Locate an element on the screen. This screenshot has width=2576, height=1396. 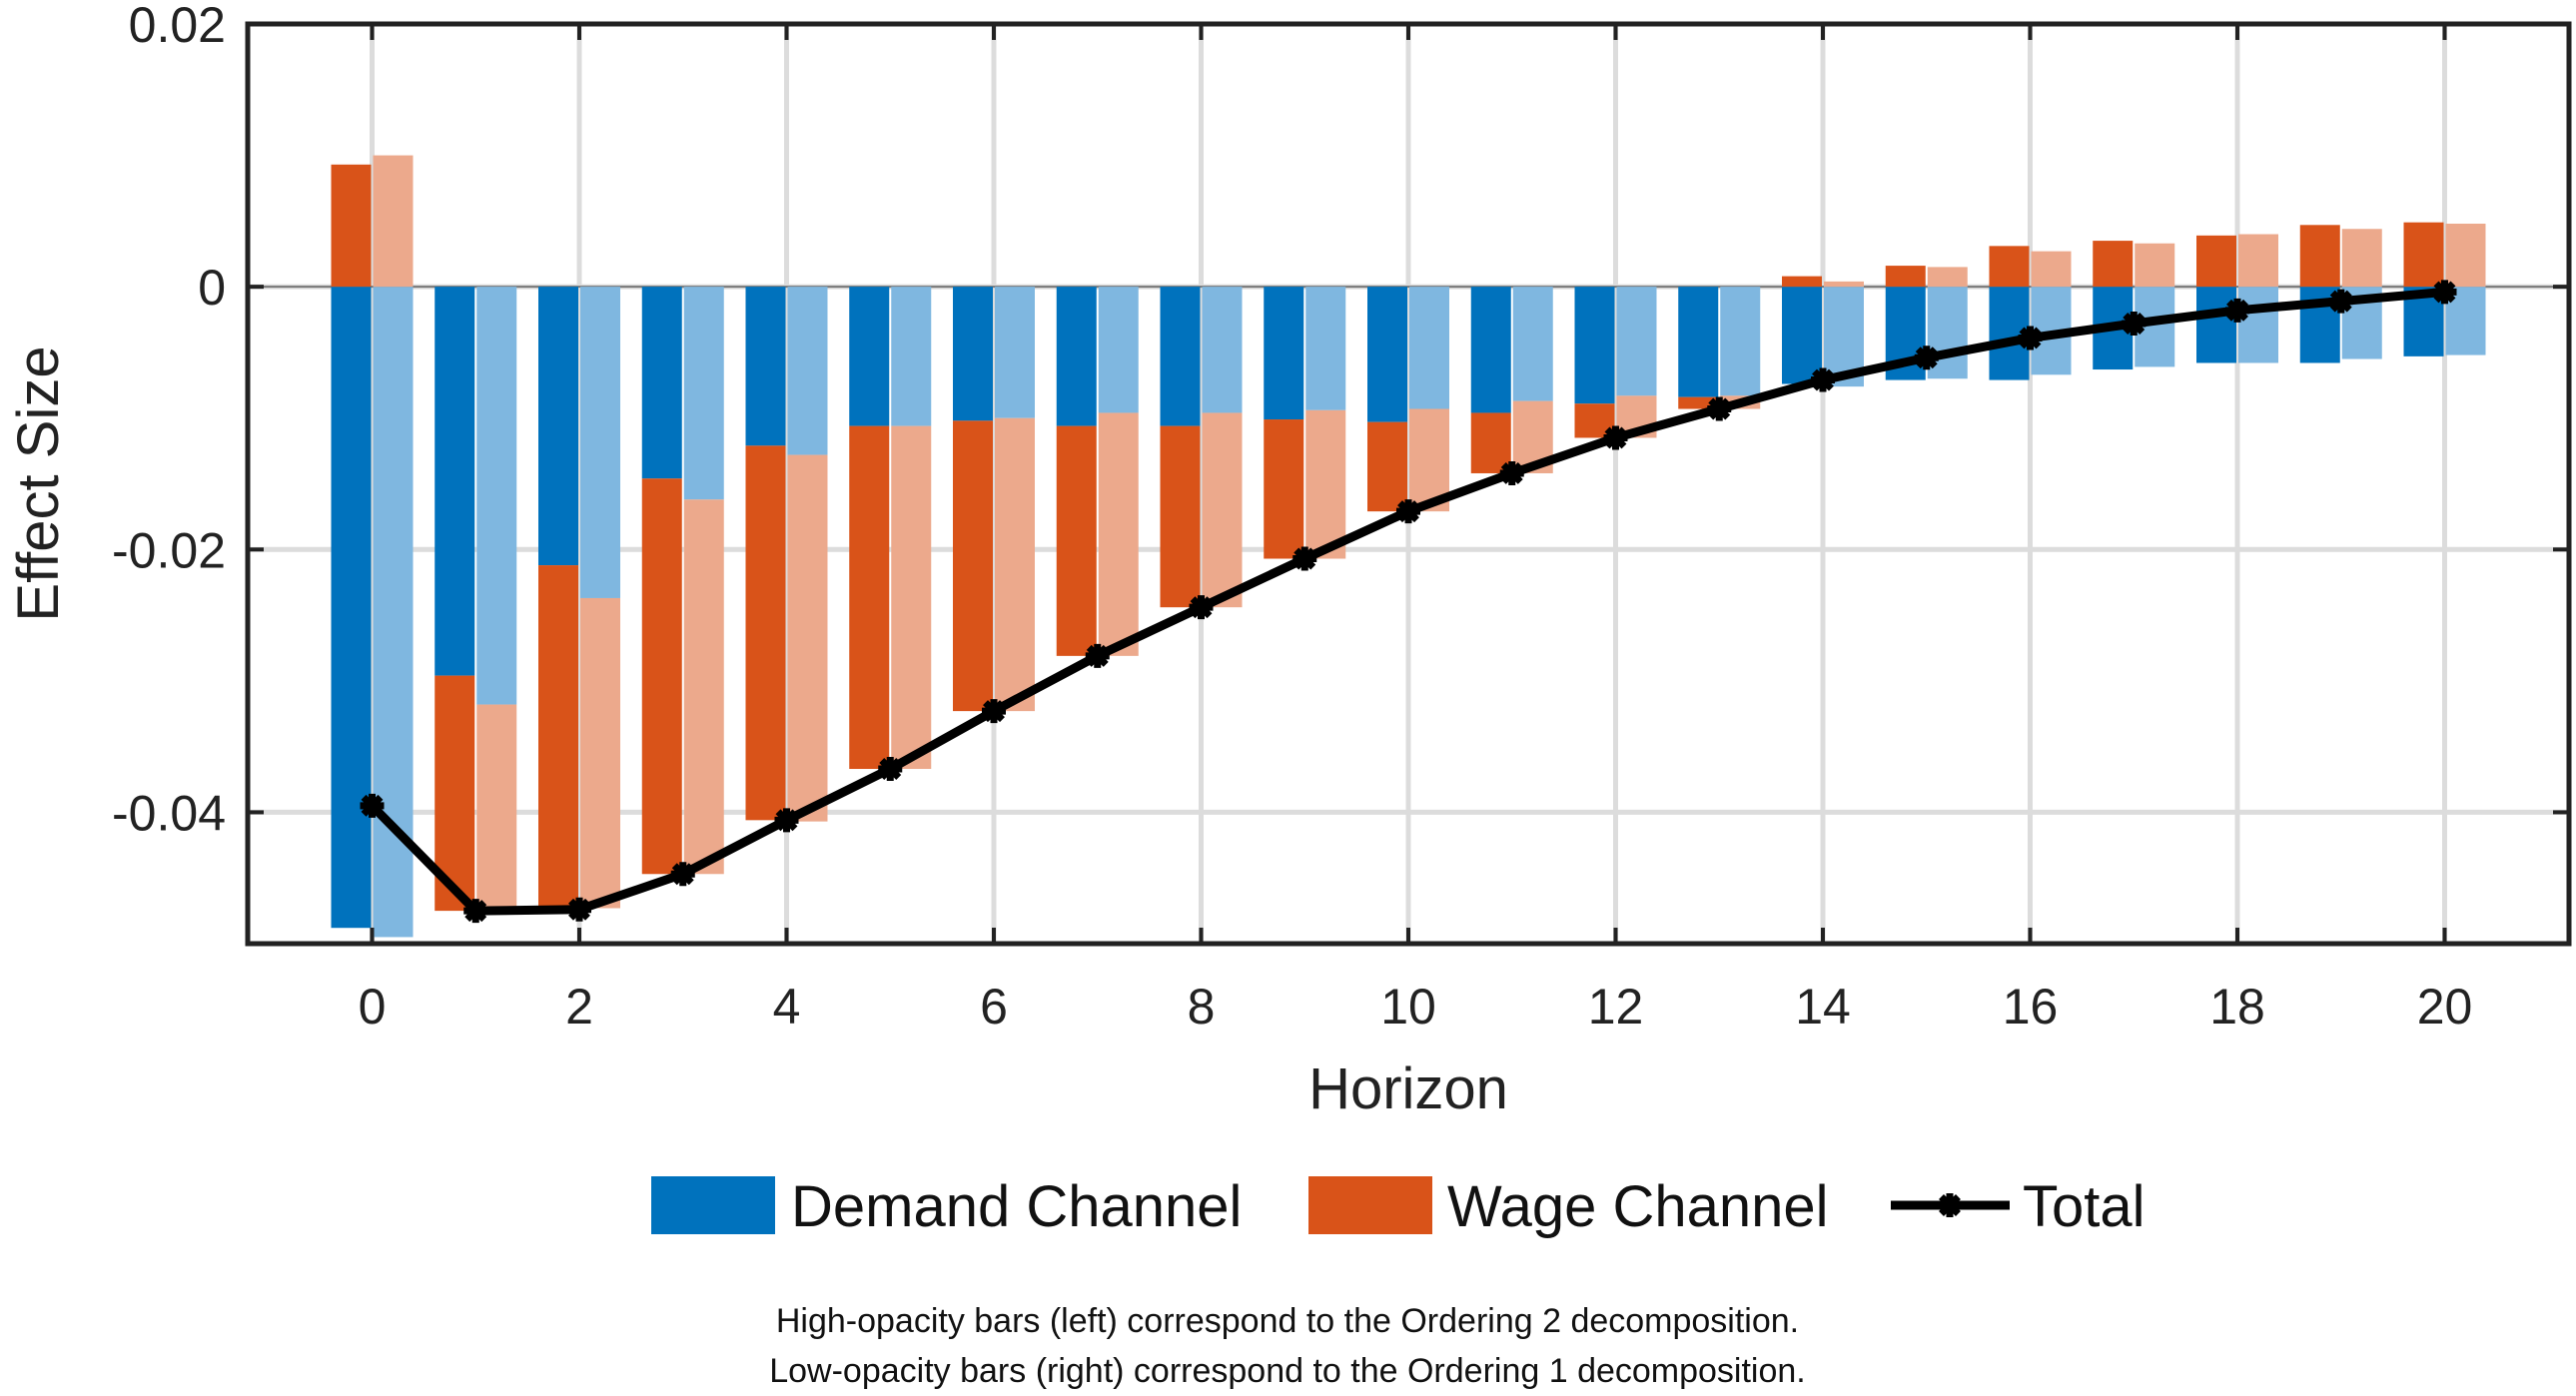
y-tick-label: -0.02 is located at coordinates (169, 550).